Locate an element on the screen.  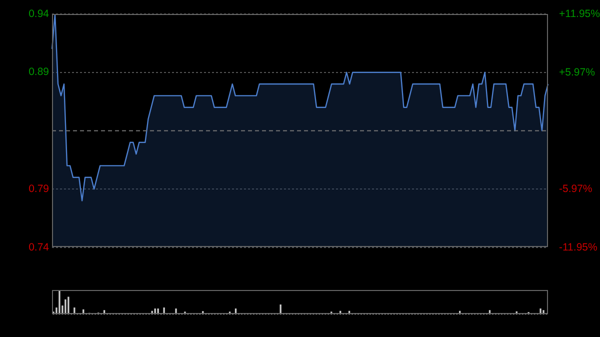
y-tick-label: 0.79 is located at coordinates (39, 188).